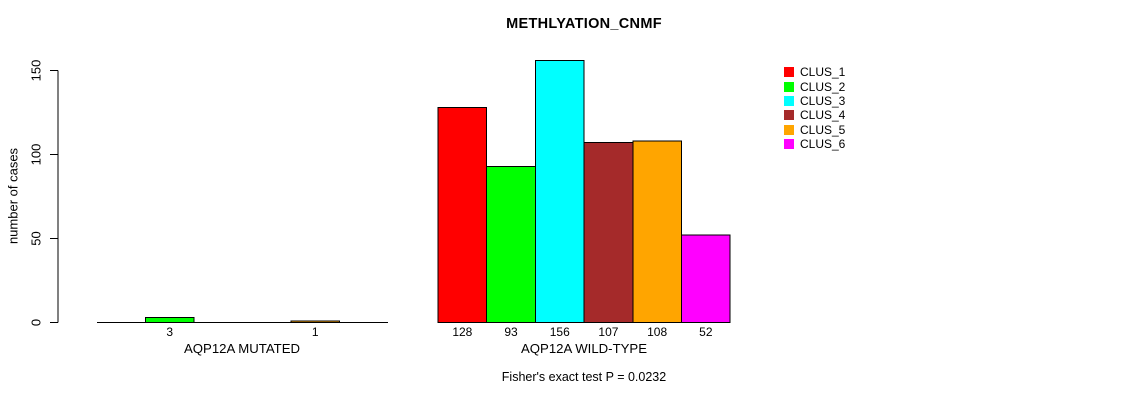 Image resolution: width=1140 pixels, height=400 pixels. Describe the element at coordinates (706, 278) in the screenshot. I see `bar-clus_6-wild-type` at that location.